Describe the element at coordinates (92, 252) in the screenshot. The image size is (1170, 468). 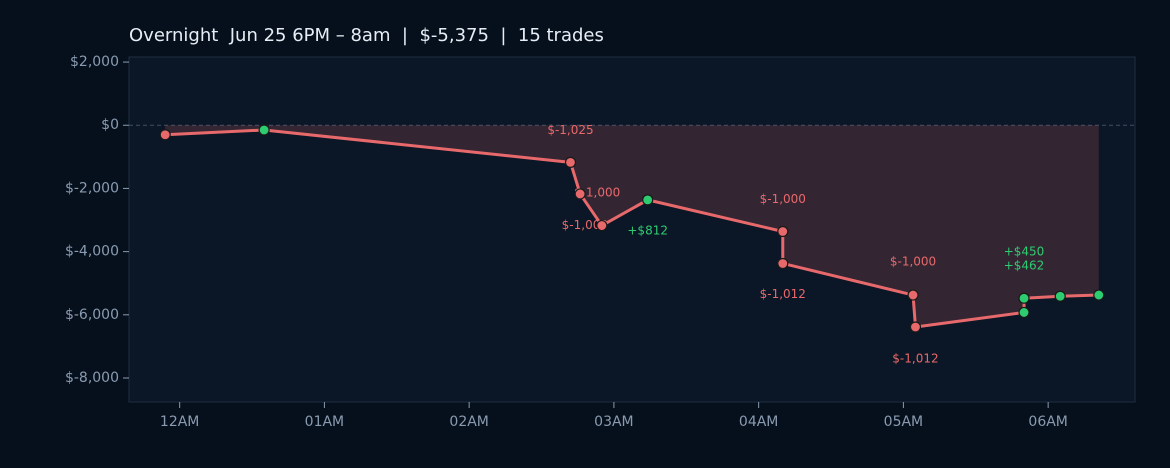
I see `y-tick-label: $-4,000` at that location.